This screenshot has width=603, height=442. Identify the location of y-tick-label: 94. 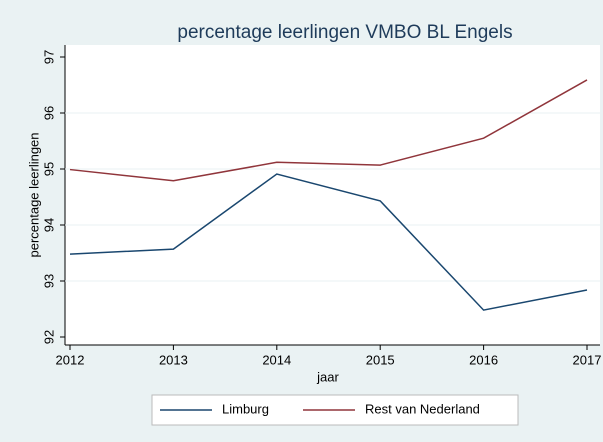
(48, 225).